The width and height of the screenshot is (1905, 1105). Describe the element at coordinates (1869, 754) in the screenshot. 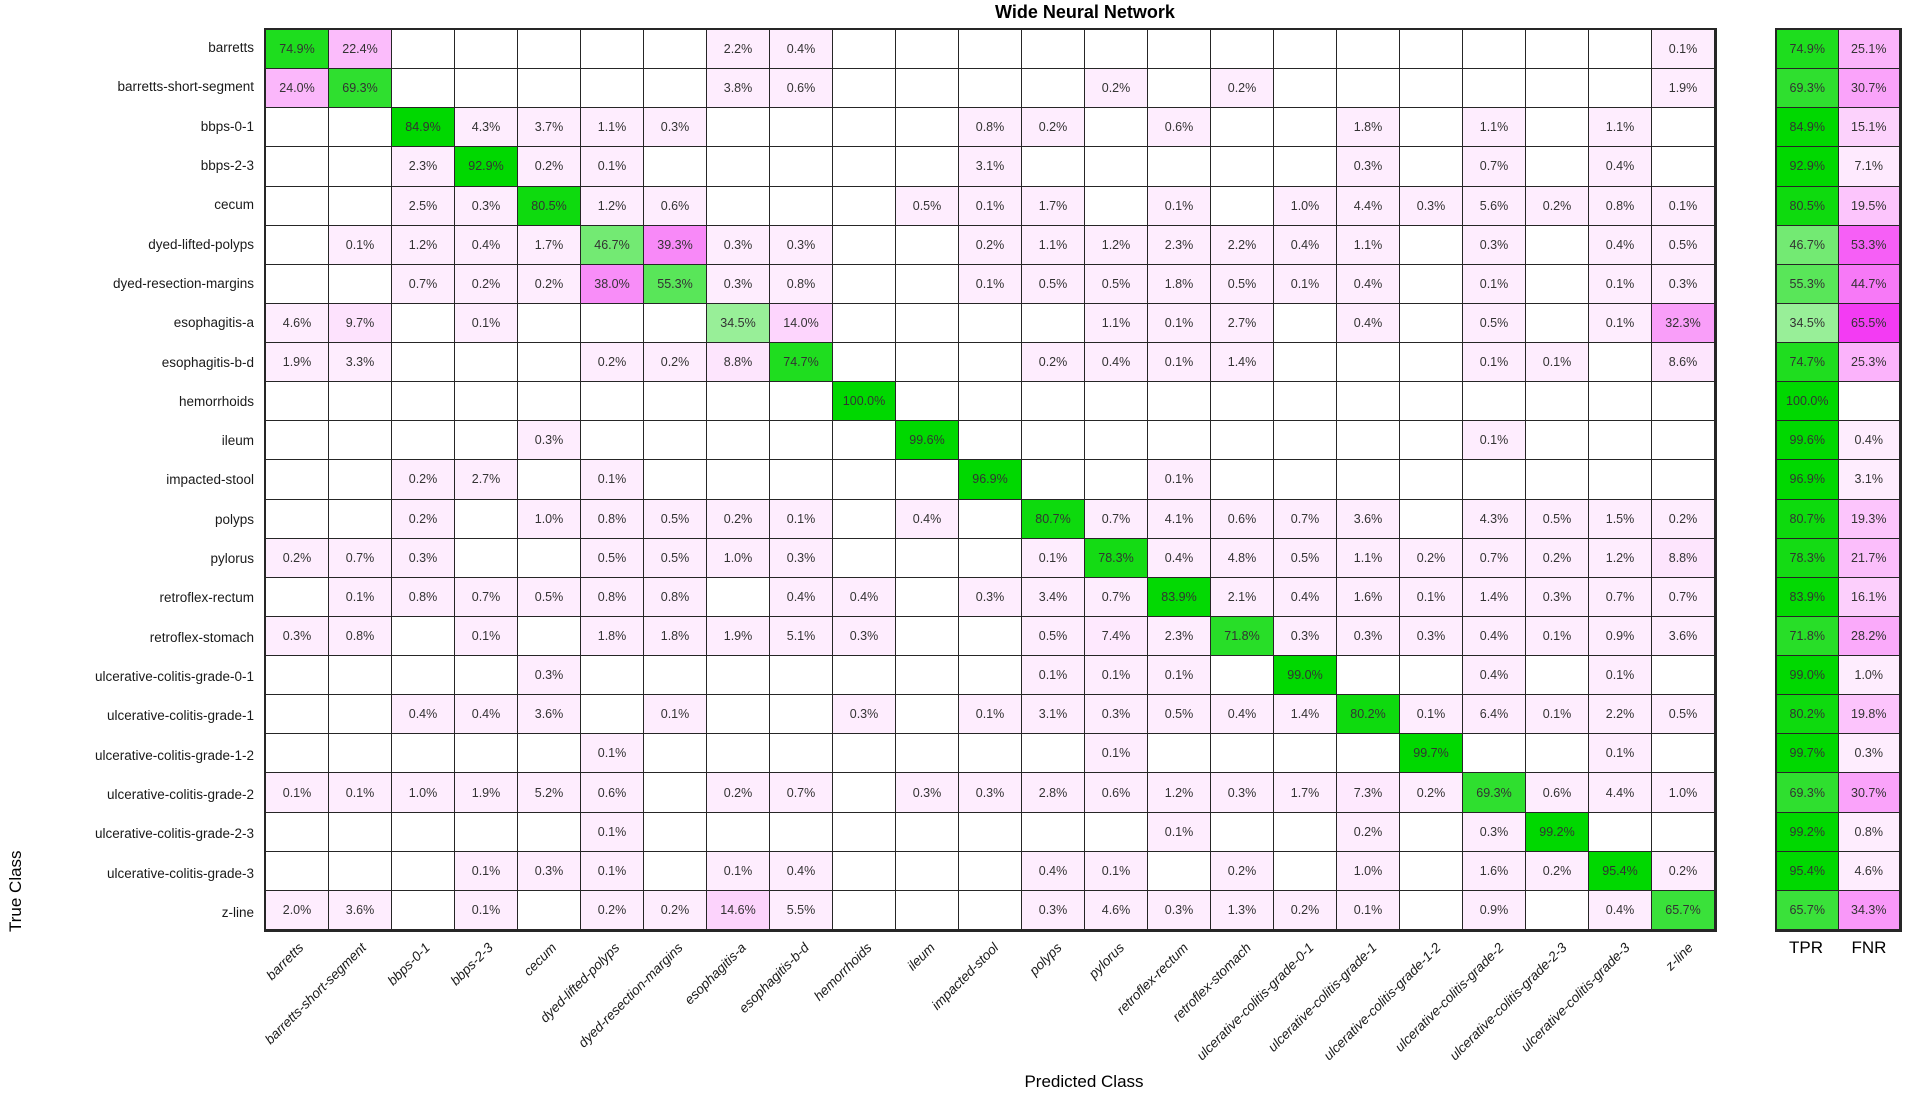

I see `fnr-cell: 0.3%` at that location.